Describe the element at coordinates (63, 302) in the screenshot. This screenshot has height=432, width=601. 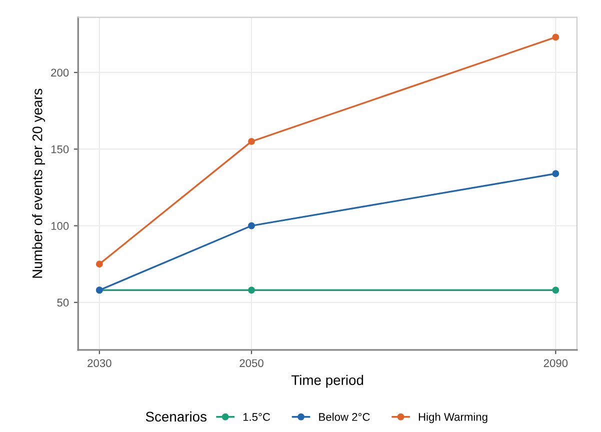
I see `y-tick-label: 50` at that location.